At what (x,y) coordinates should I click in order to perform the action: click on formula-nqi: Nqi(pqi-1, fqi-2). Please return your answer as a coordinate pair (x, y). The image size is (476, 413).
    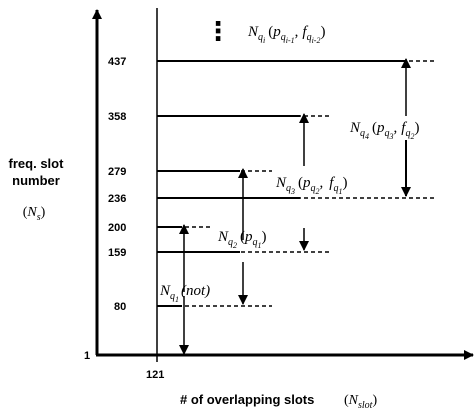
    Looking at the image, I should click on (286, 34).